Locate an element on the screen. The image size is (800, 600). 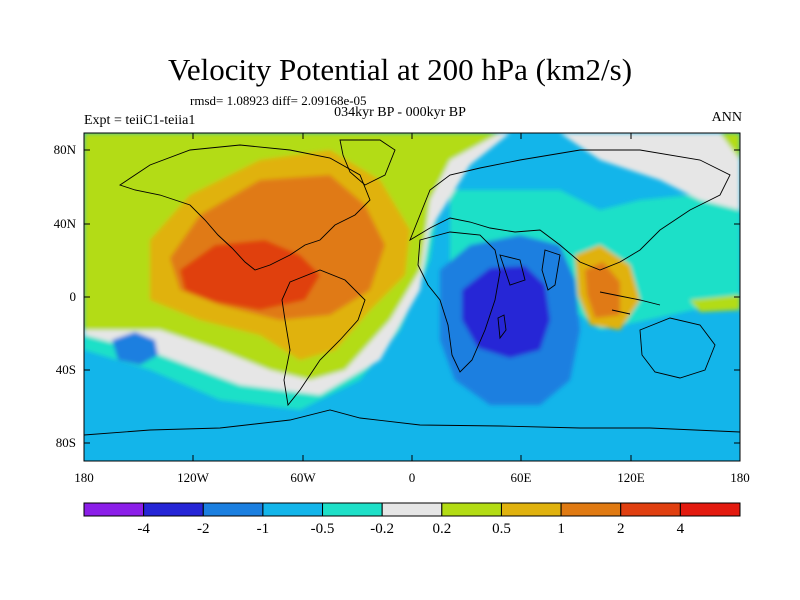
x-tick-label: 60E is located at coordinates (521, 477).